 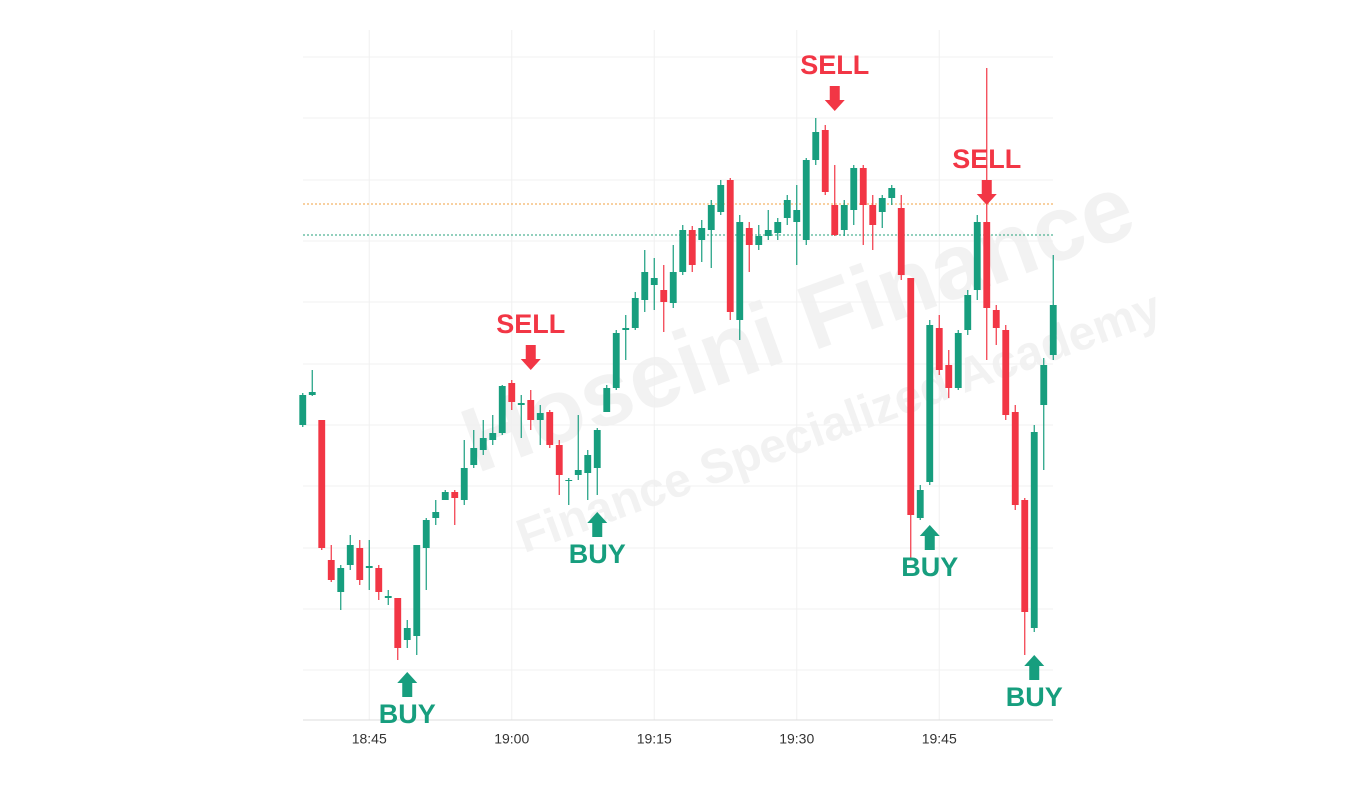 I want to click on x-tick-label: 19:45, so click(x=939, y=739).